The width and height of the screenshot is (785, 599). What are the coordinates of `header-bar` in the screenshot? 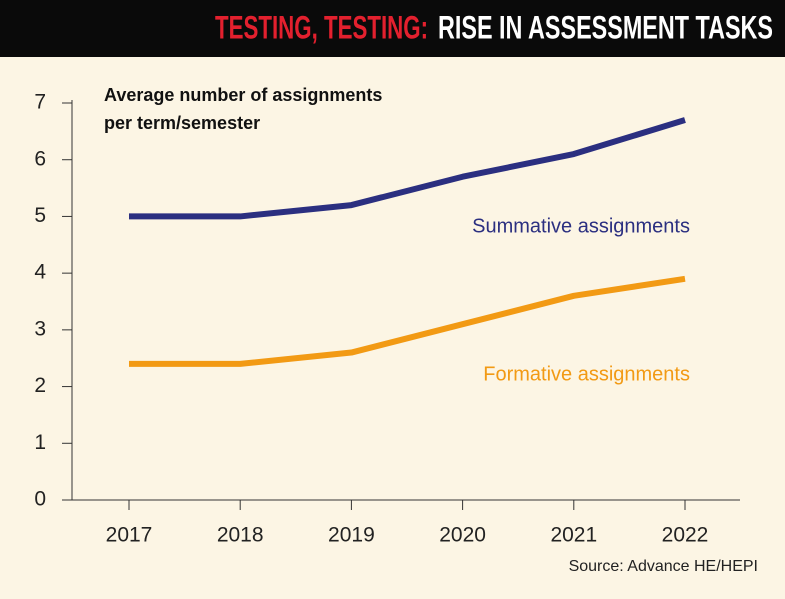 It's located at (392, 28).